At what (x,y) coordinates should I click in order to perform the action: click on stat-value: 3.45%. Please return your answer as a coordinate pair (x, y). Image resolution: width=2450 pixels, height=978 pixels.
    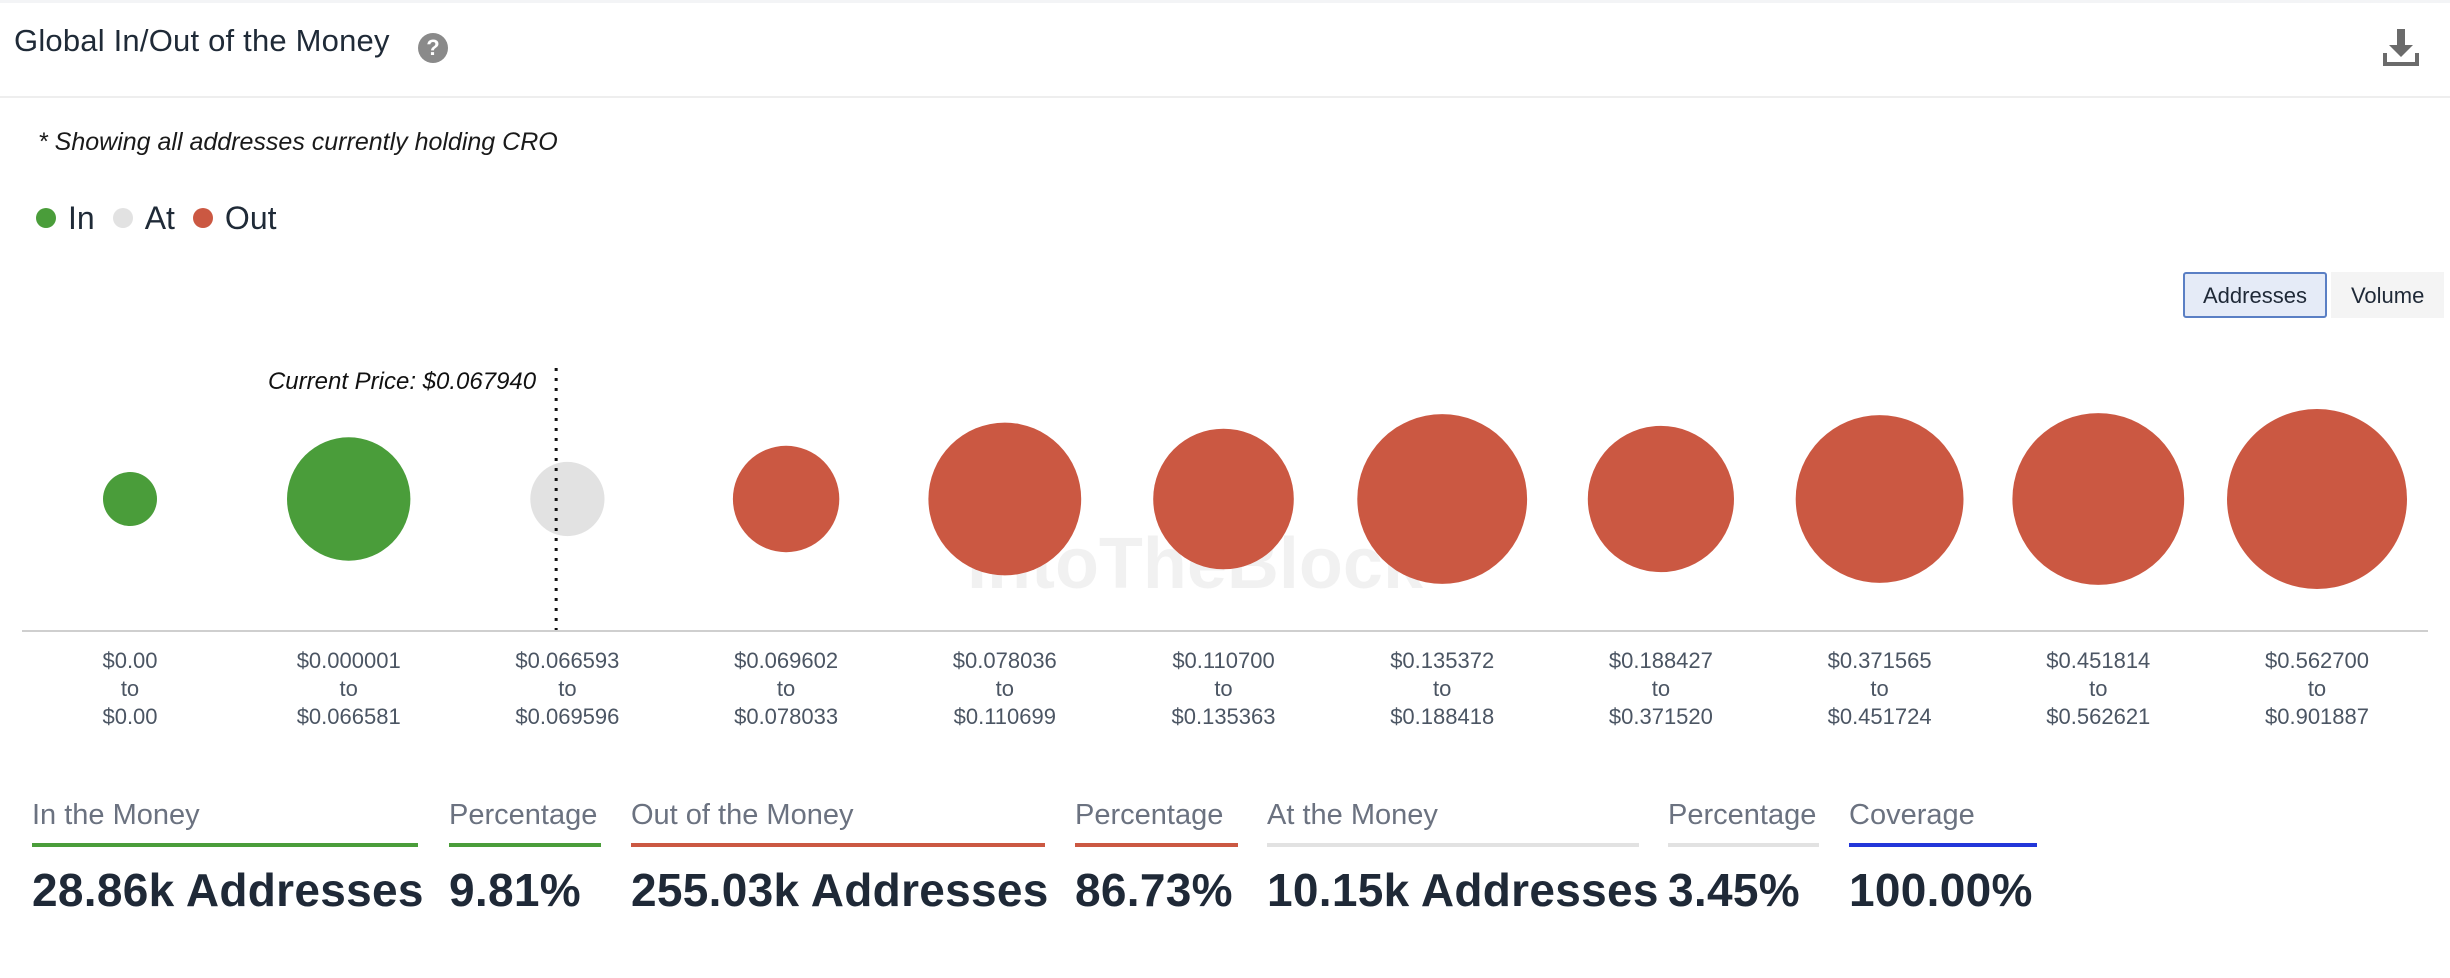
    Looking at the image, I should click on (1734, 890).